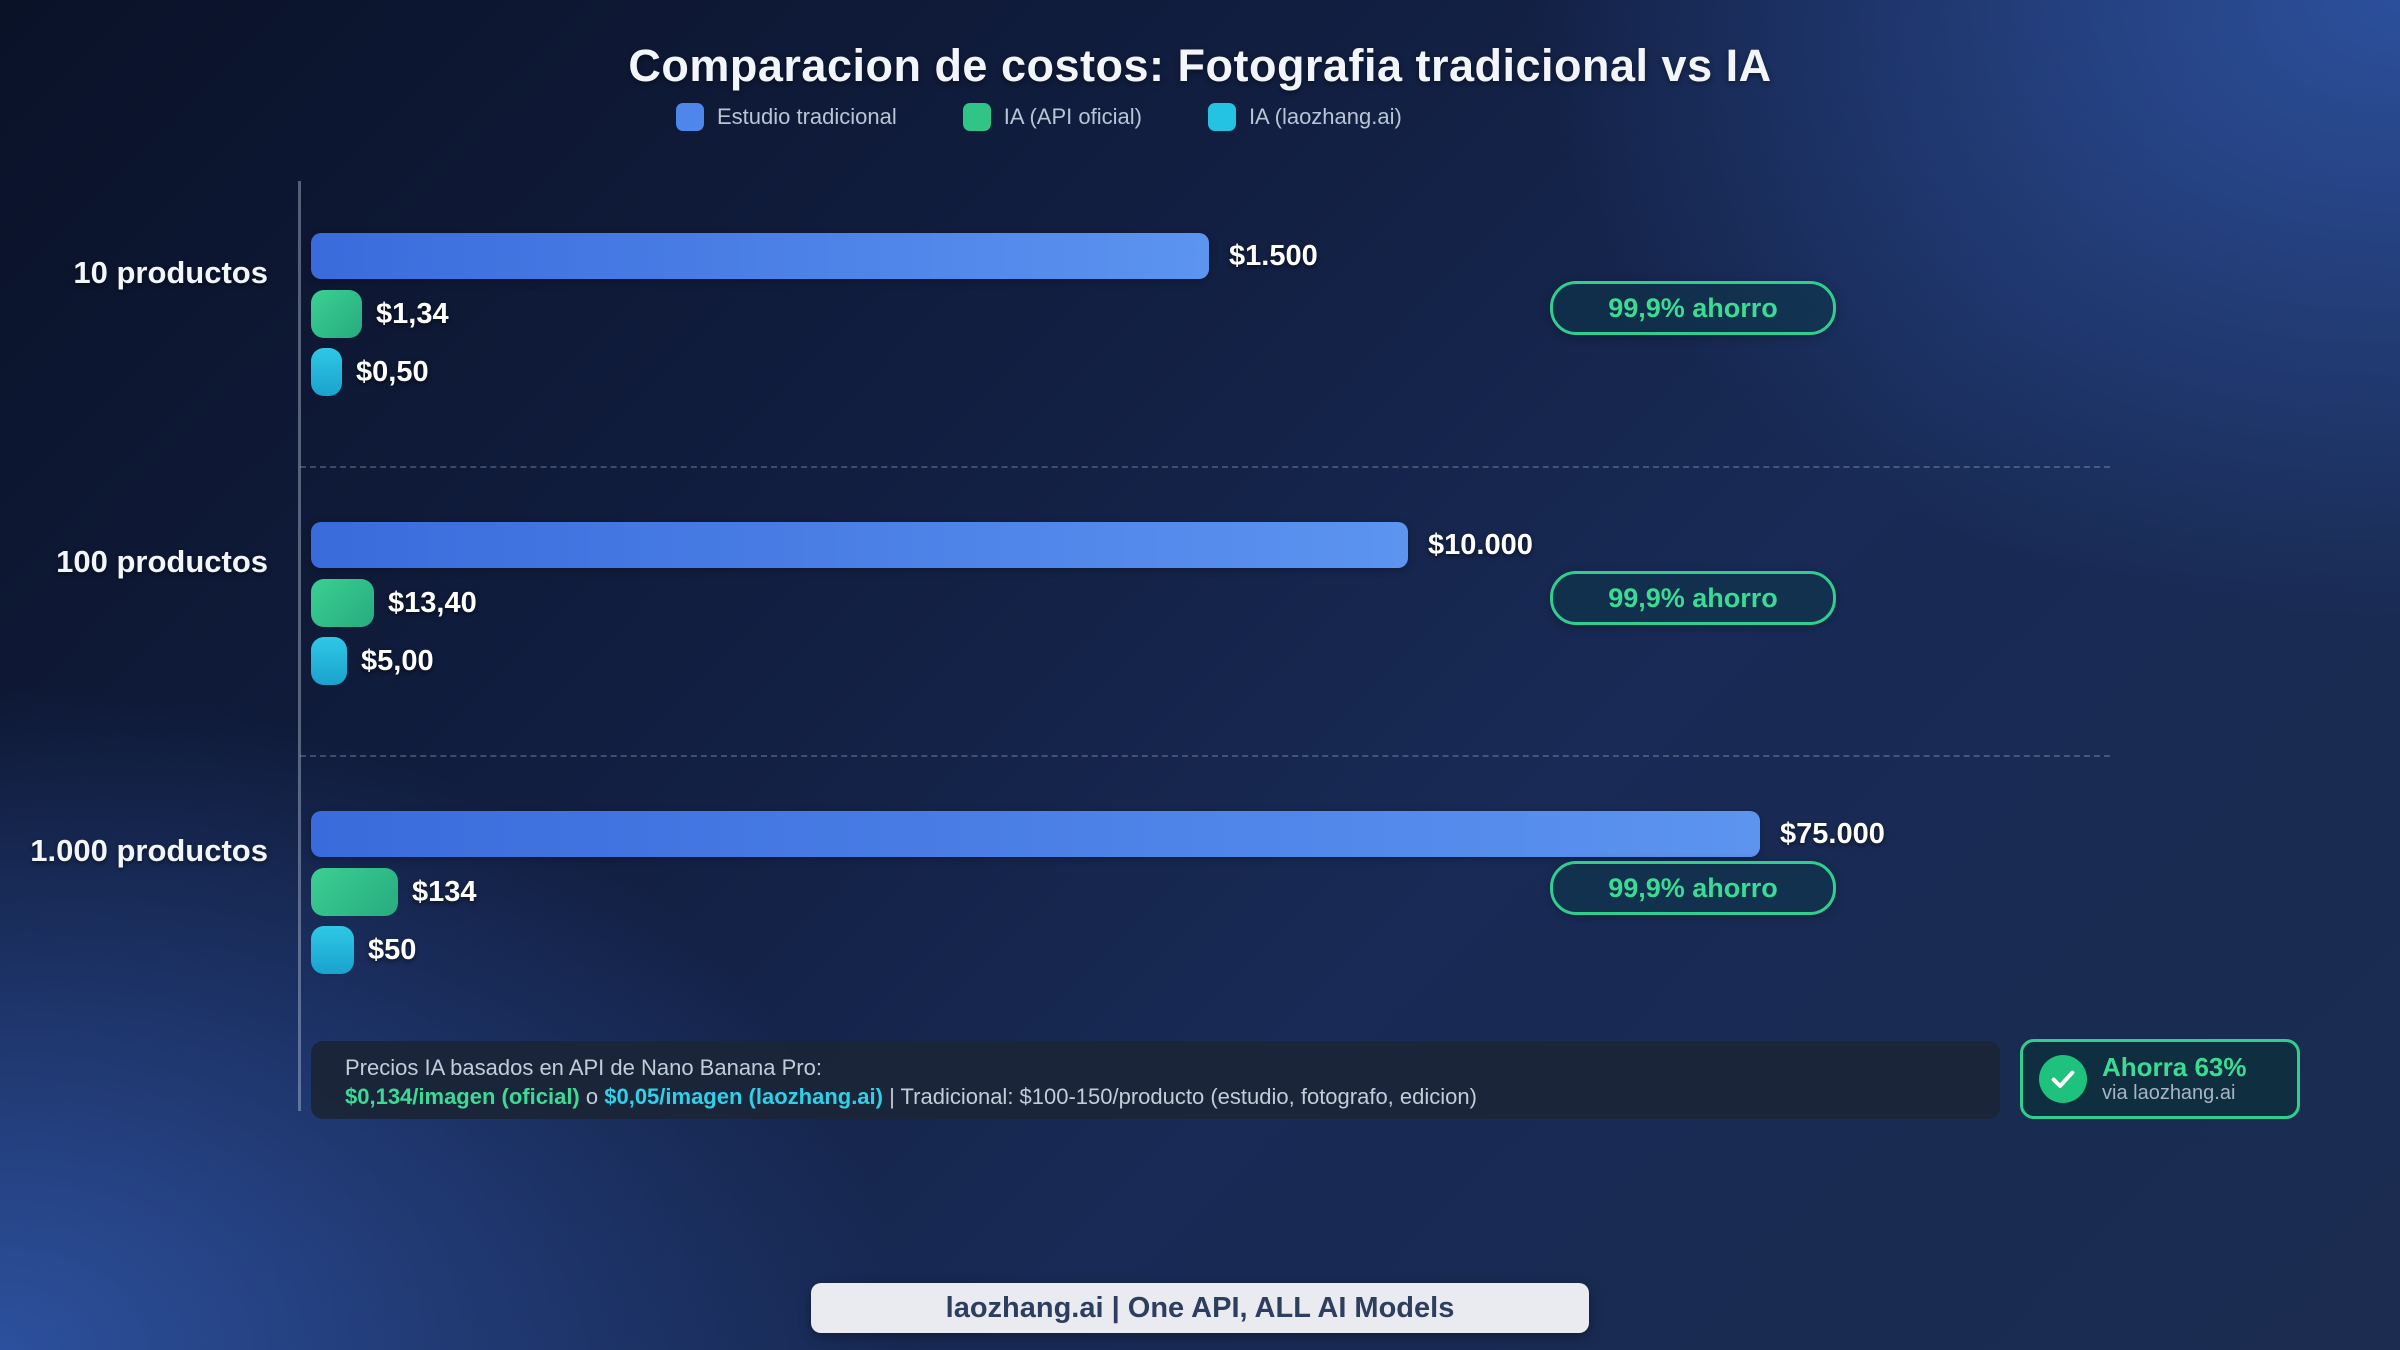  Describe the element at coordinates (2174, 1066) in the screenshot. I see `promo-title: Ahorra 63%` at that location.